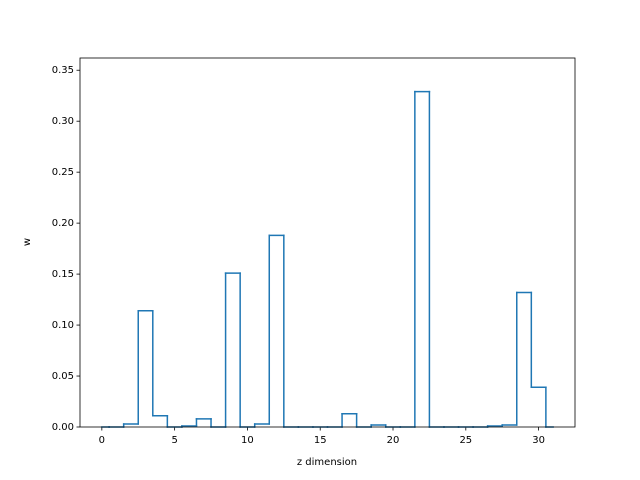 The image size is (640, 480). What do you see at coordinates (102, 440) in the screenshot?
I see `x-tick-label: 0` at bounding box center [102, 440].